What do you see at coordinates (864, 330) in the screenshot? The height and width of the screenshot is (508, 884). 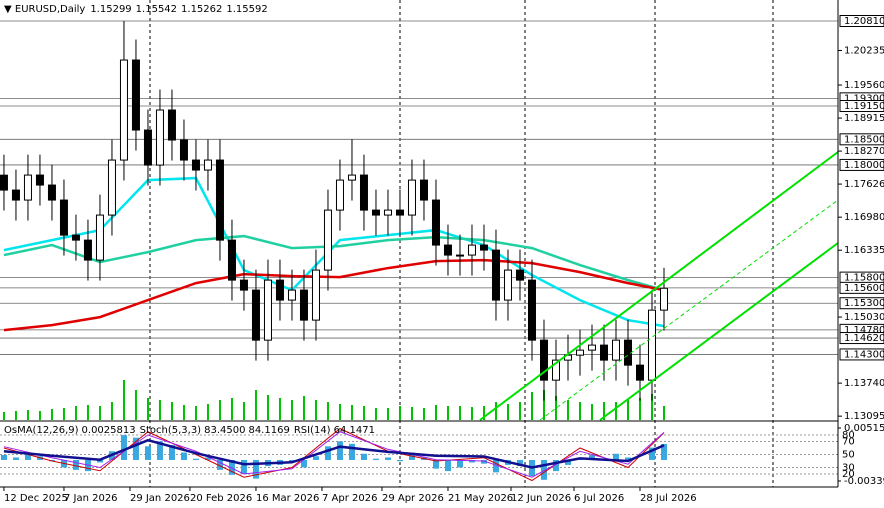 I see `level-label: 1.14780` at bounding box center [864, 330].